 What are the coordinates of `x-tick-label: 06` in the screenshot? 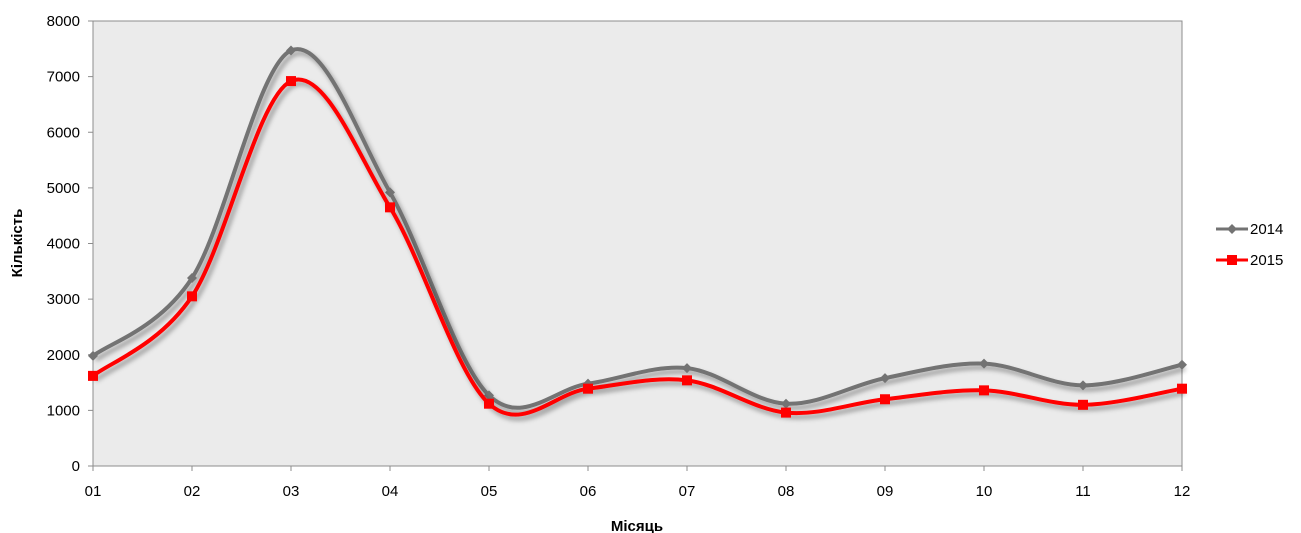 It's located at (588, 491).